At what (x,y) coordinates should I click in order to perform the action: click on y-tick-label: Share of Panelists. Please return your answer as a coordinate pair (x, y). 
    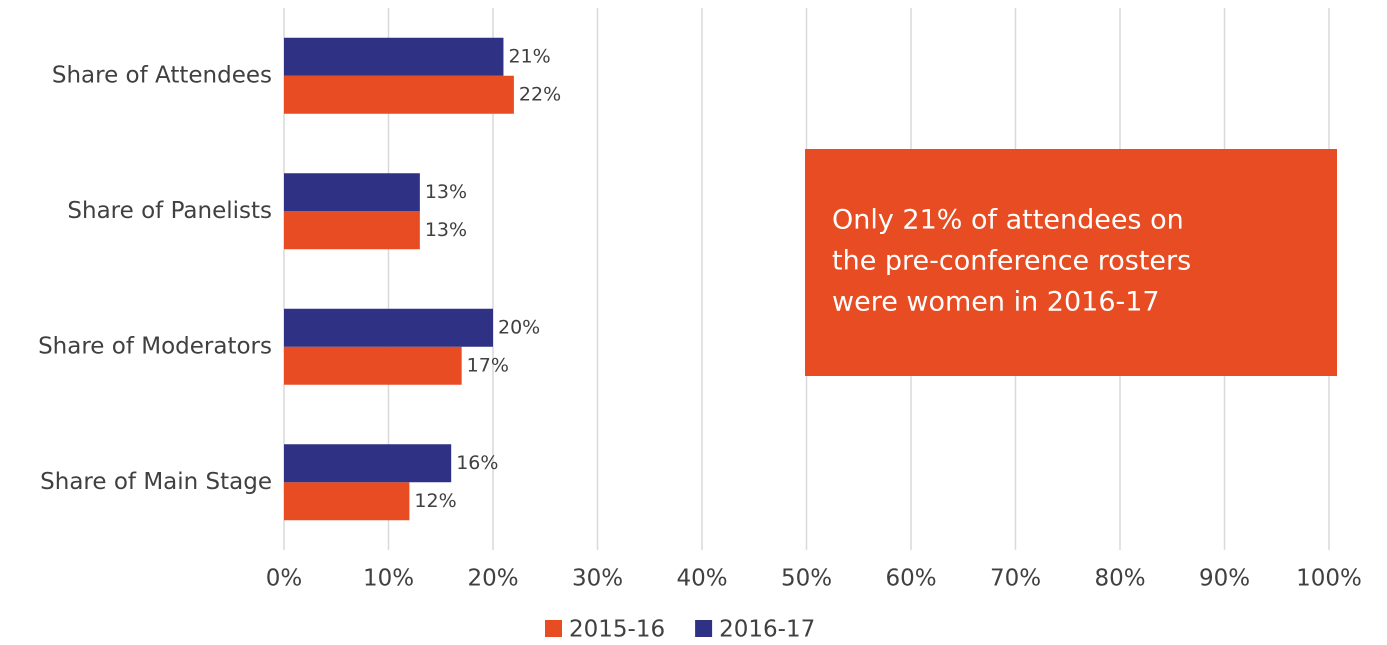
    Looking at the image, I should click on (169, 211).